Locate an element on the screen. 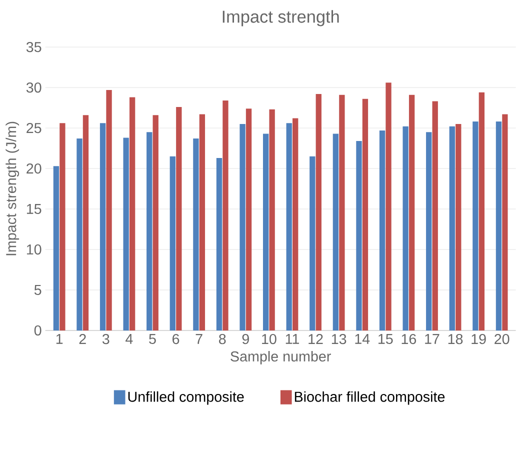 The height and width of the screenshot is (475, 530). x-tick-label: 1 is located at coordinates (59, 339).